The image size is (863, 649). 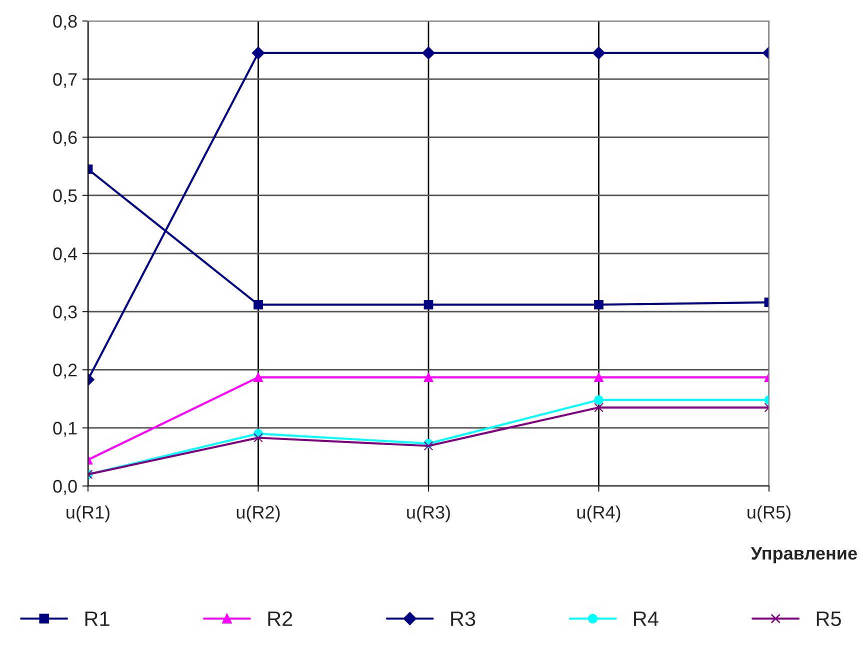 What do you see at coordinates (646, 619) in the screenshot?
I see `legend-label: R4` at bounding box center [646, 619].